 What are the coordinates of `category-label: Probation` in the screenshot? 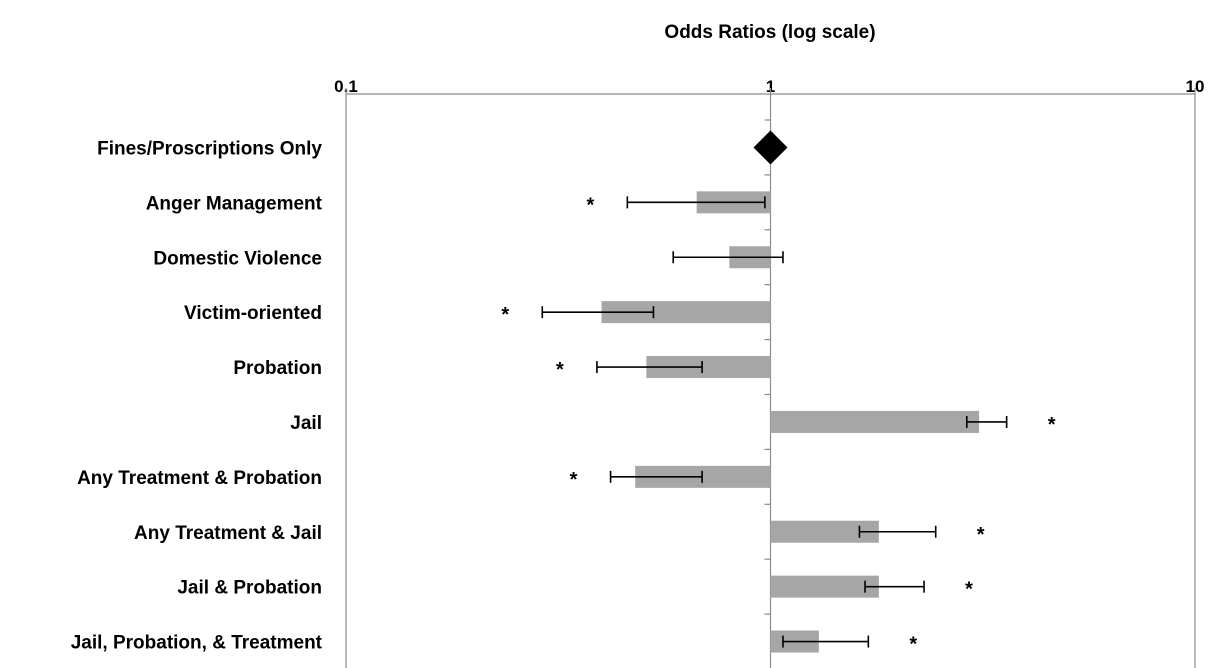 It's located at (277, 368).